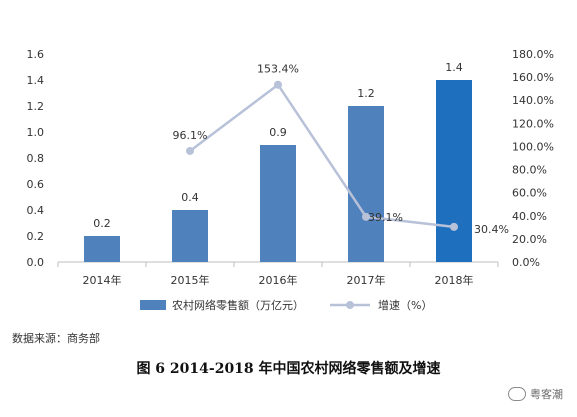 The height and width of the screenshot is (417, 577). I want to click on right-axis-tick-label: 0.0%, so click(526, 262).